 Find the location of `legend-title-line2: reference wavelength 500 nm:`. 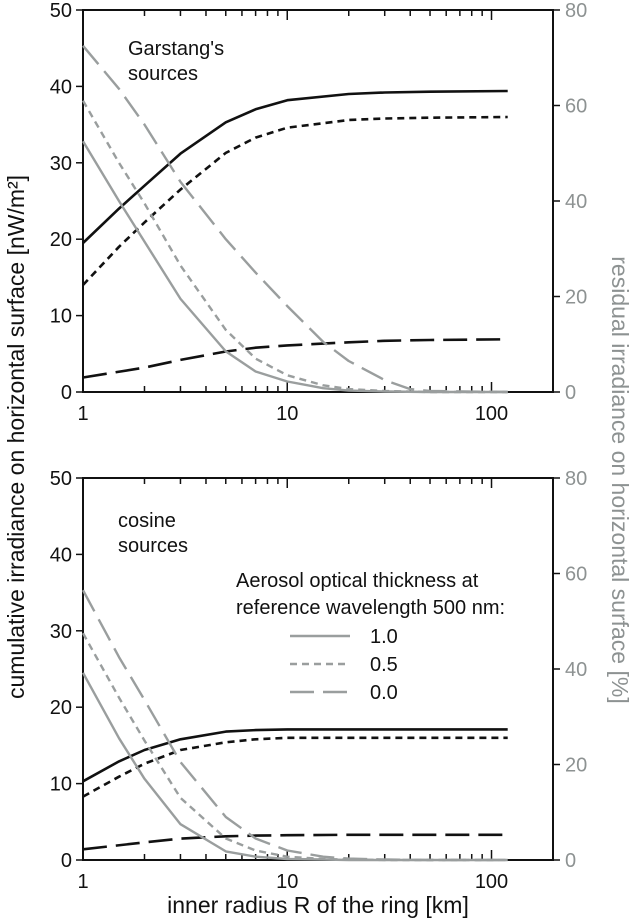

legend-title-line2: reference wavelength 500 nm: is located at coordinates (370, 608).